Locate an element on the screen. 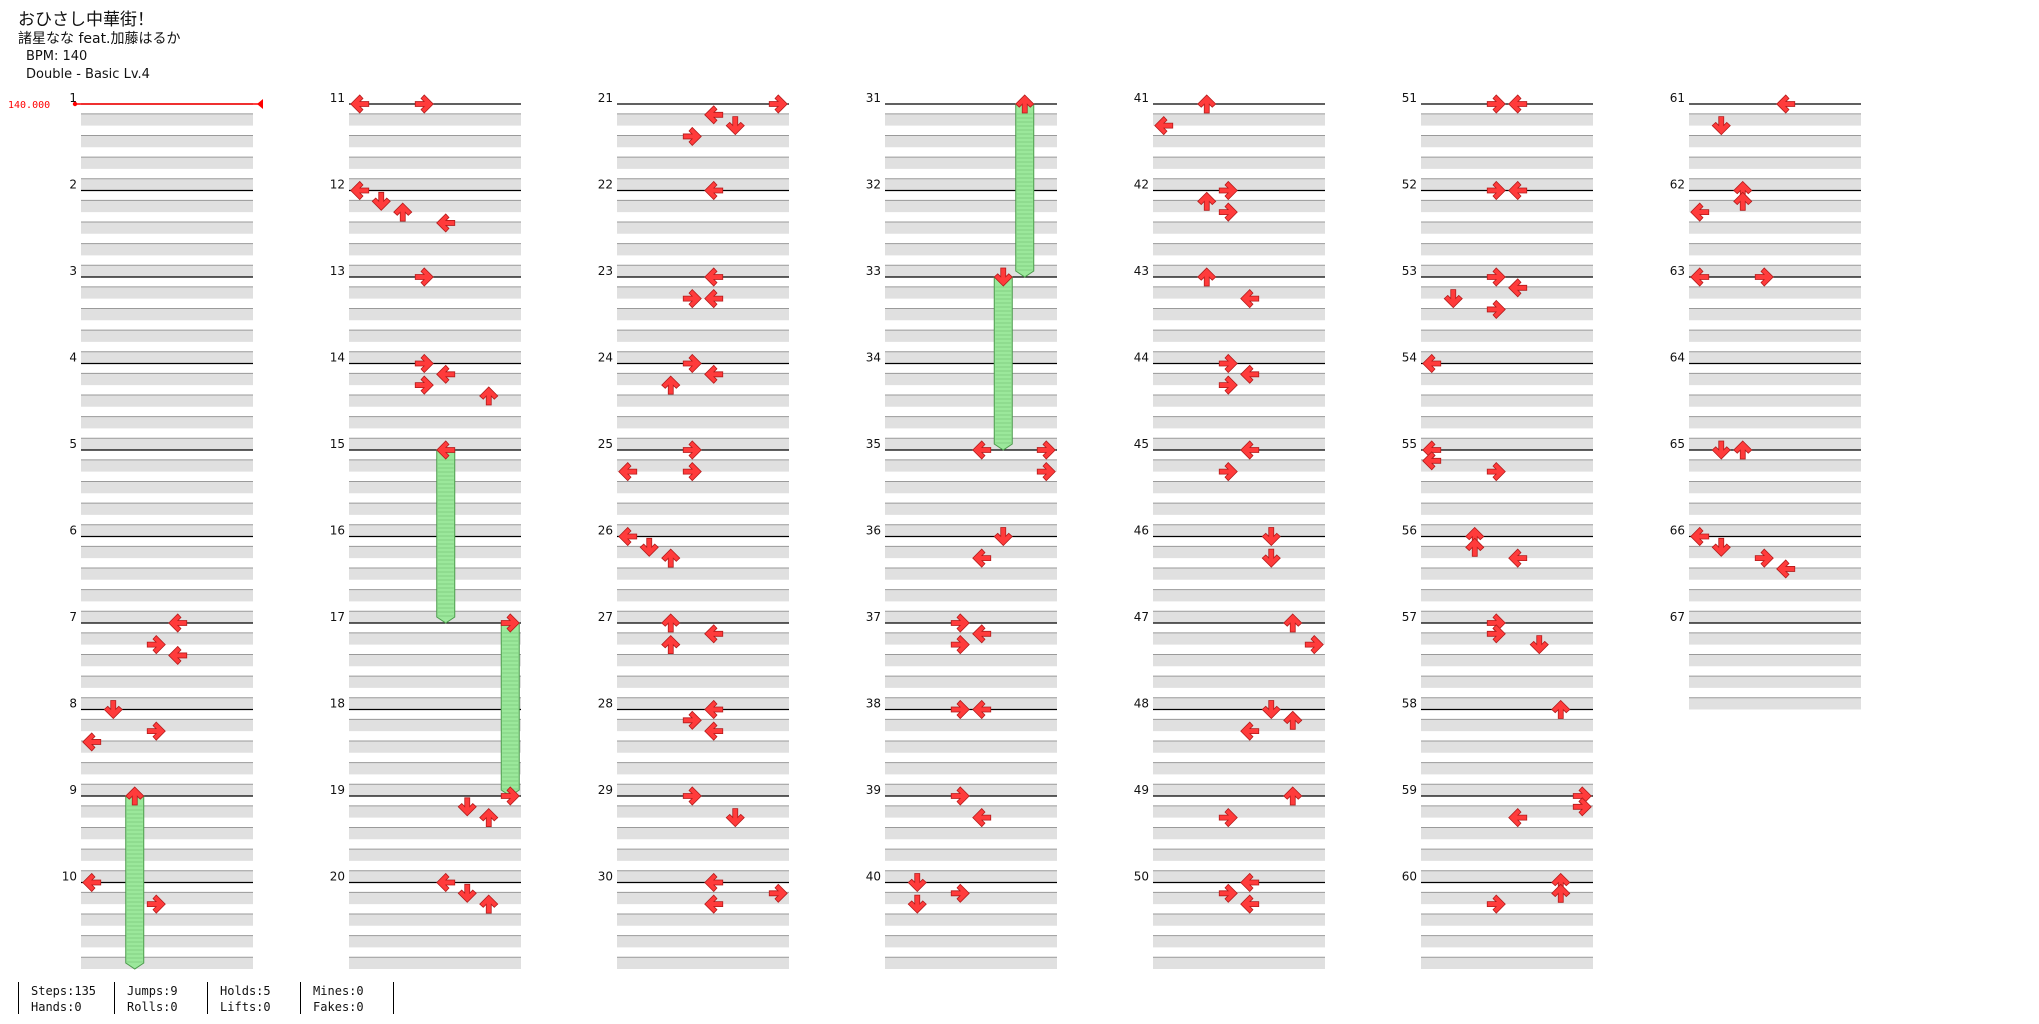  measure-number: 7 is located at coordinates (73, 617).